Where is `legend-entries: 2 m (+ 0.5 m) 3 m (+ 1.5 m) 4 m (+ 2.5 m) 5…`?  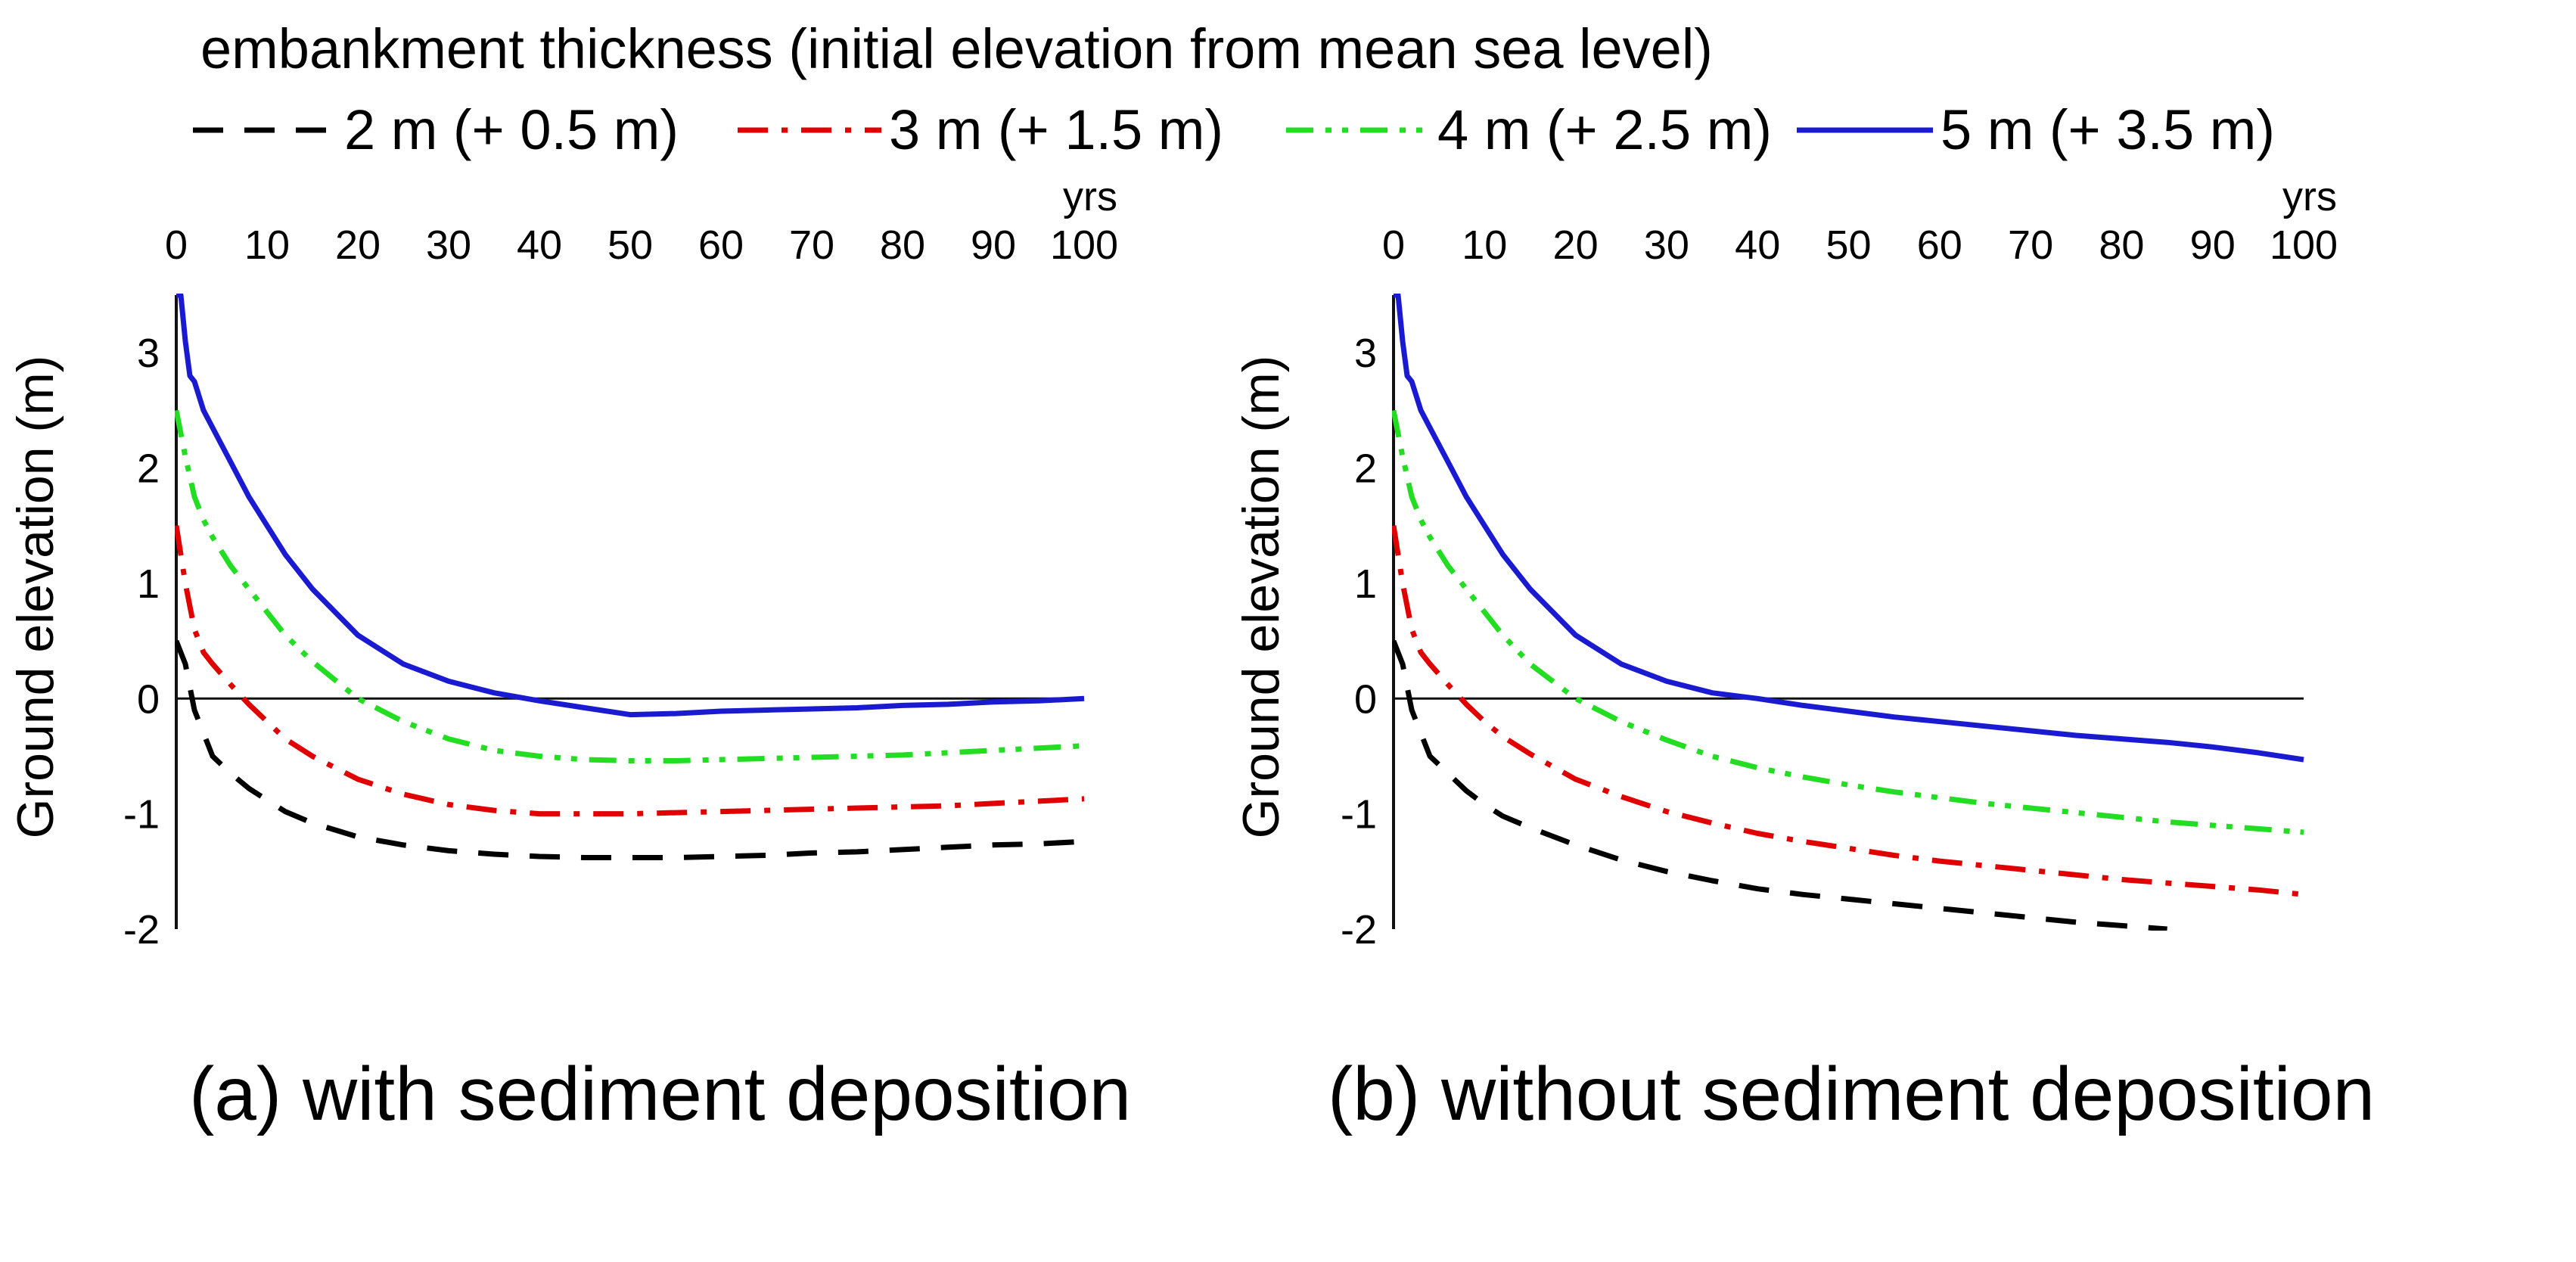
legend-entries: 2 m (+ 0.5 m) 3 m (+ 1.5 m) 4 m (+ 2.5 m) 5… is located at coordinates (1234, 129).